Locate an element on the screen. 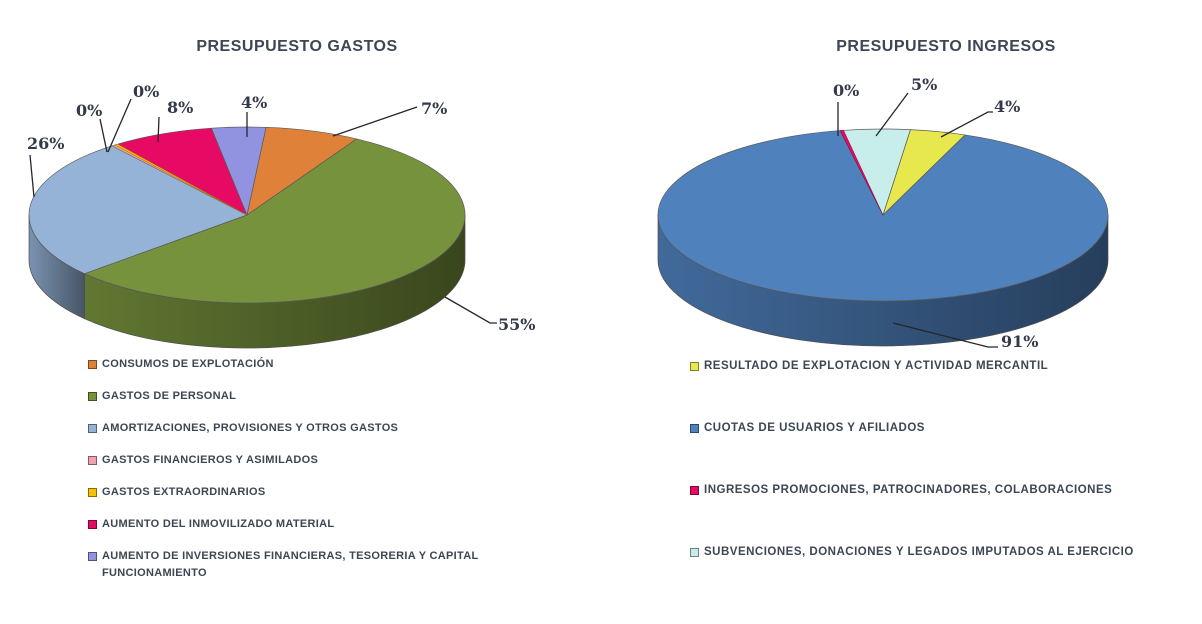 The image size is (1202, 624). pct-label: 7% is located at coordinates (434, 108).